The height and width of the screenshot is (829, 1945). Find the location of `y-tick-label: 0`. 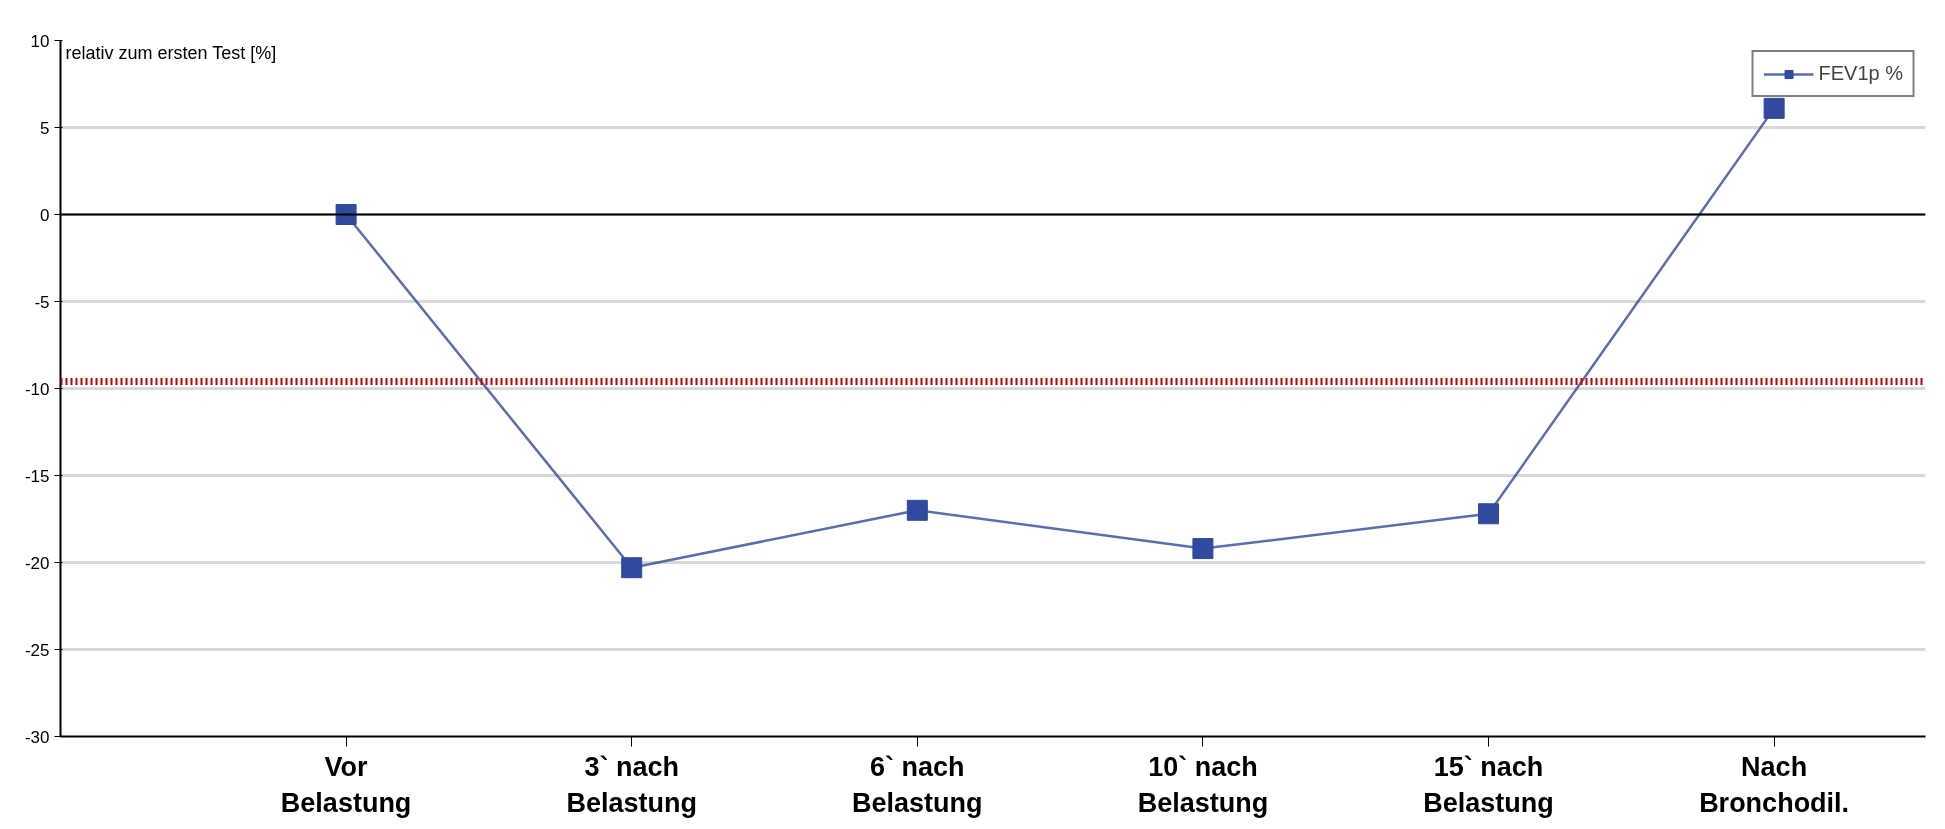

y-tick-label: 0 is located at coordinates (45, 215).